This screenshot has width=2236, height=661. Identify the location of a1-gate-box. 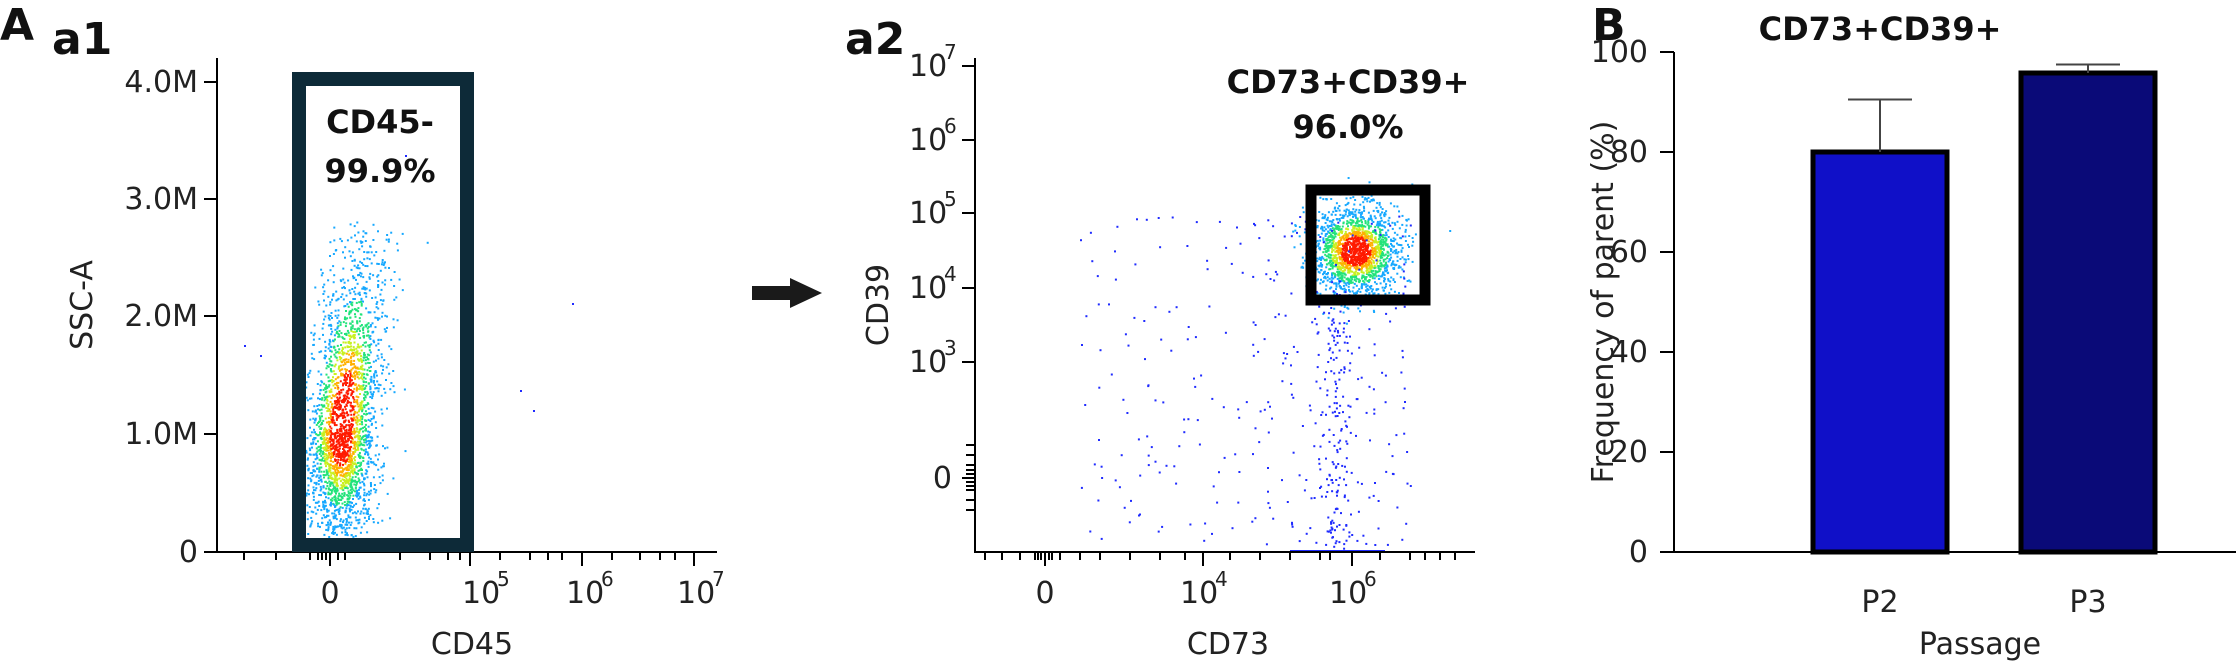
(383, 312).